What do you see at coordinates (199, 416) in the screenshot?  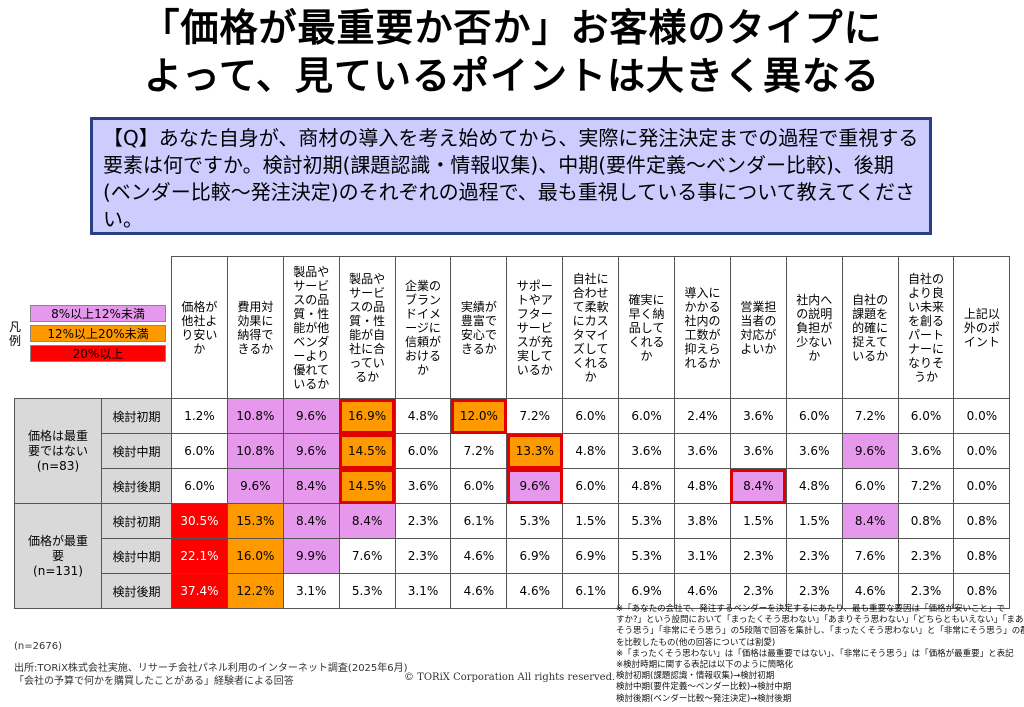 I see `value-cell: 1.2%` at bounding box center [199, 416].